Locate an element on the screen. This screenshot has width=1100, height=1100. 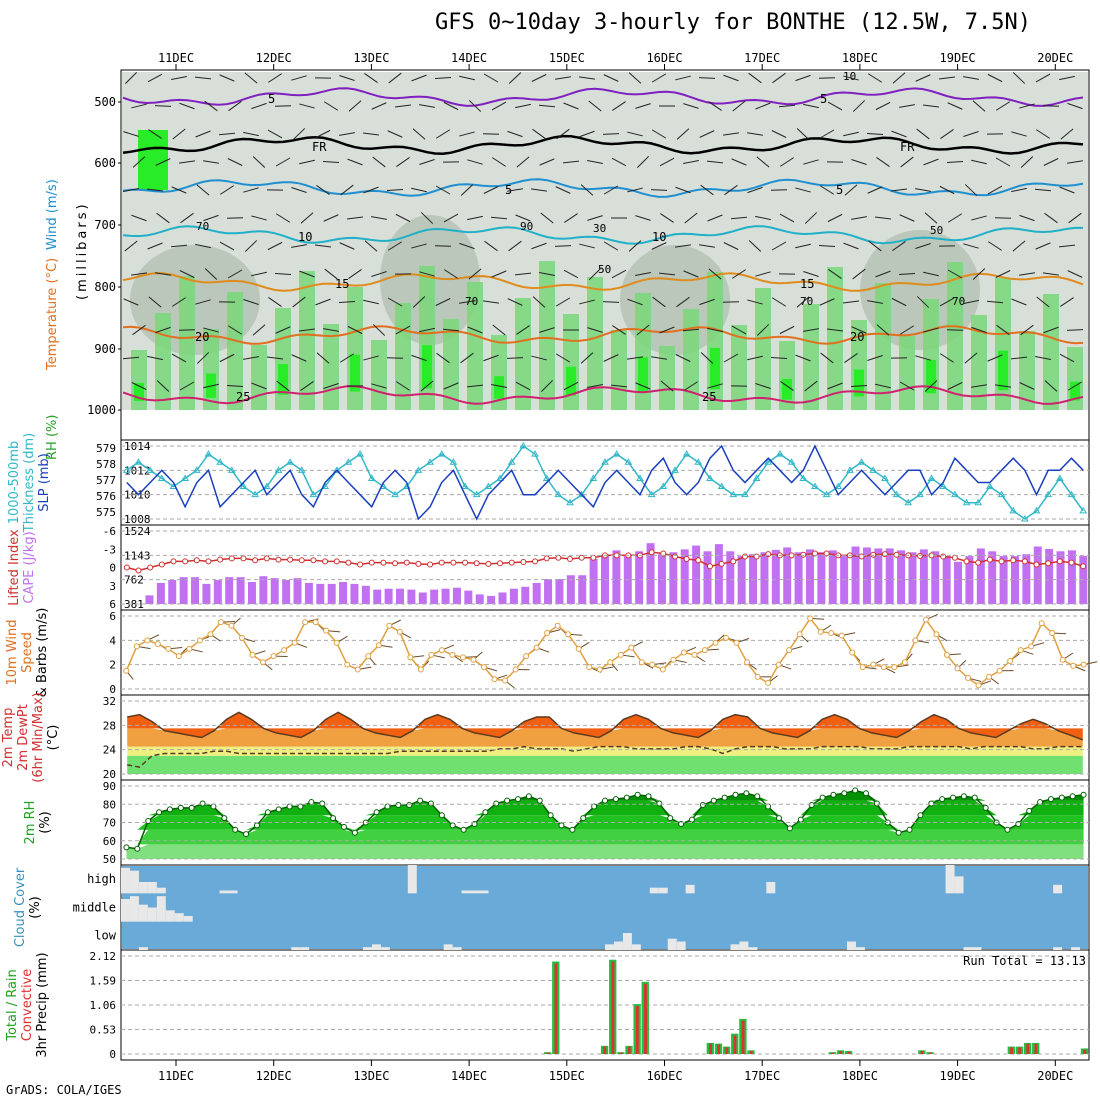
rh-saturated-core is located at coordinates (1003, 370).